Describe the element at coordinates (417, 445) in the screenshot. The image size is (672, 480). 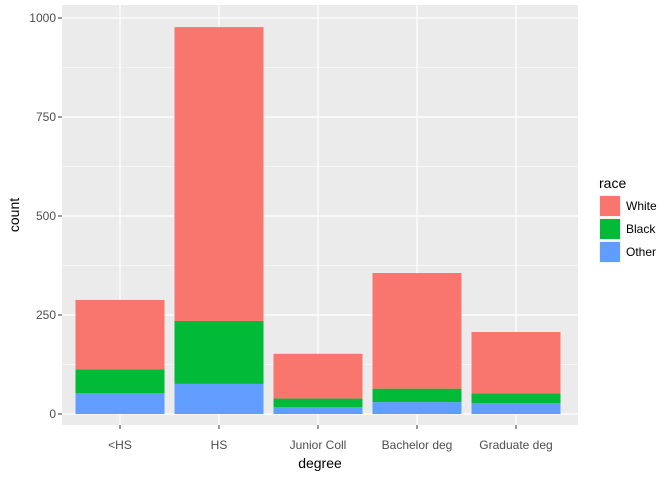
I see `x-tick-label: Bachelor deg` at that location.